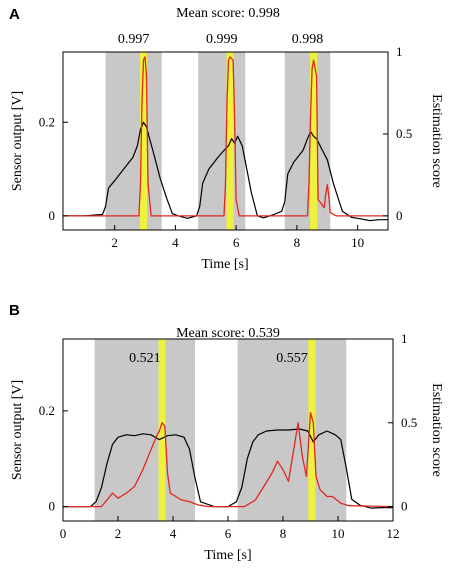 The height and width of the screenshot is (572, 453). Describe the element at coordinates (308, 39) in the screenshot. I see `segment-score-label: 0.998` at that location.